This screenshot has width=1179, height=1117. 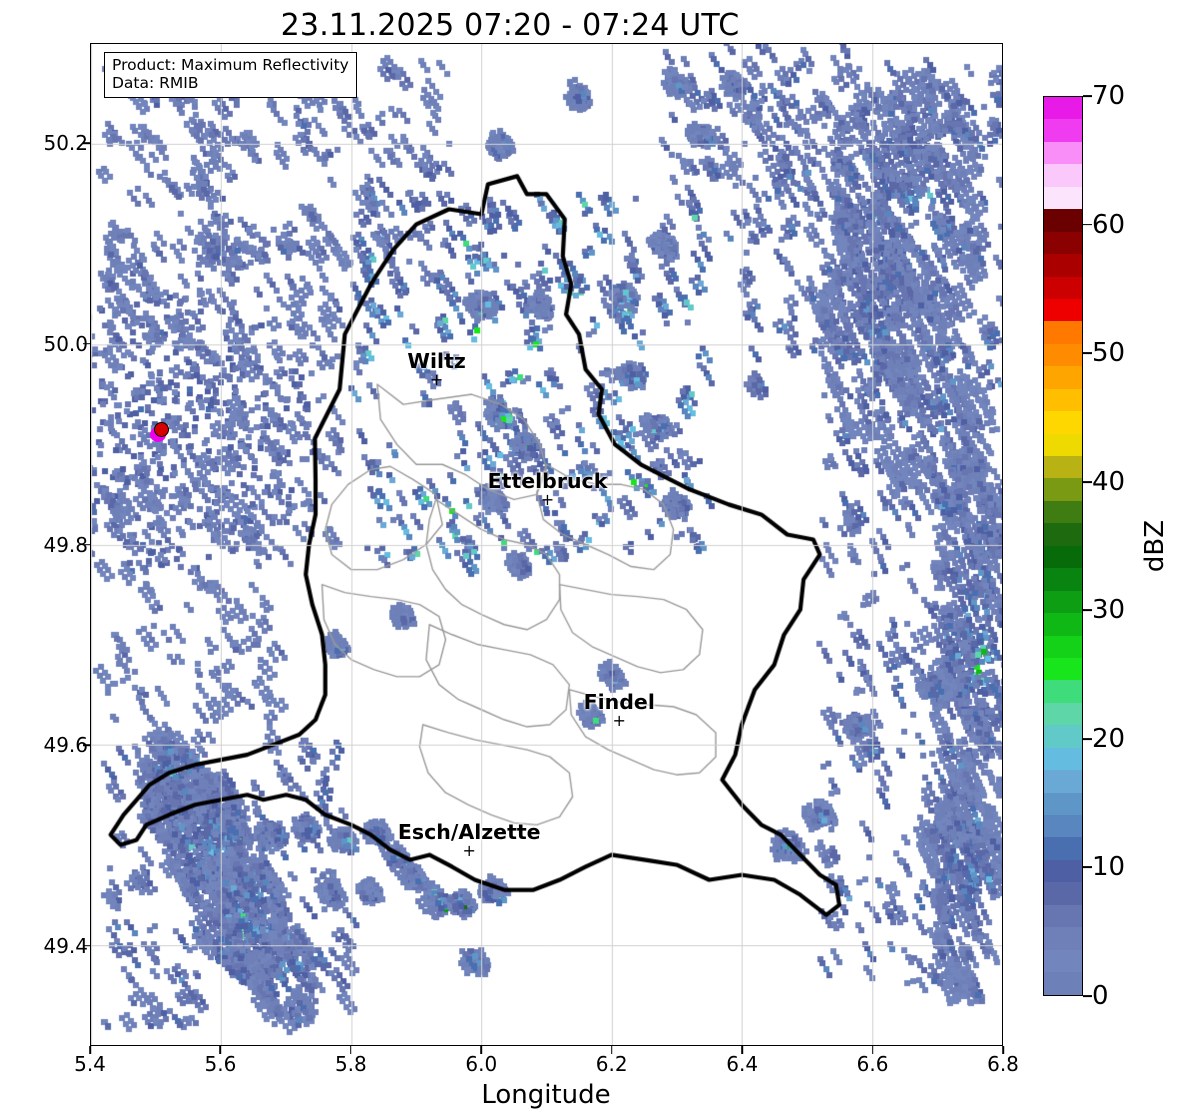 I want to click on y-tick-label: 49.6, so click(x=65, y=745).